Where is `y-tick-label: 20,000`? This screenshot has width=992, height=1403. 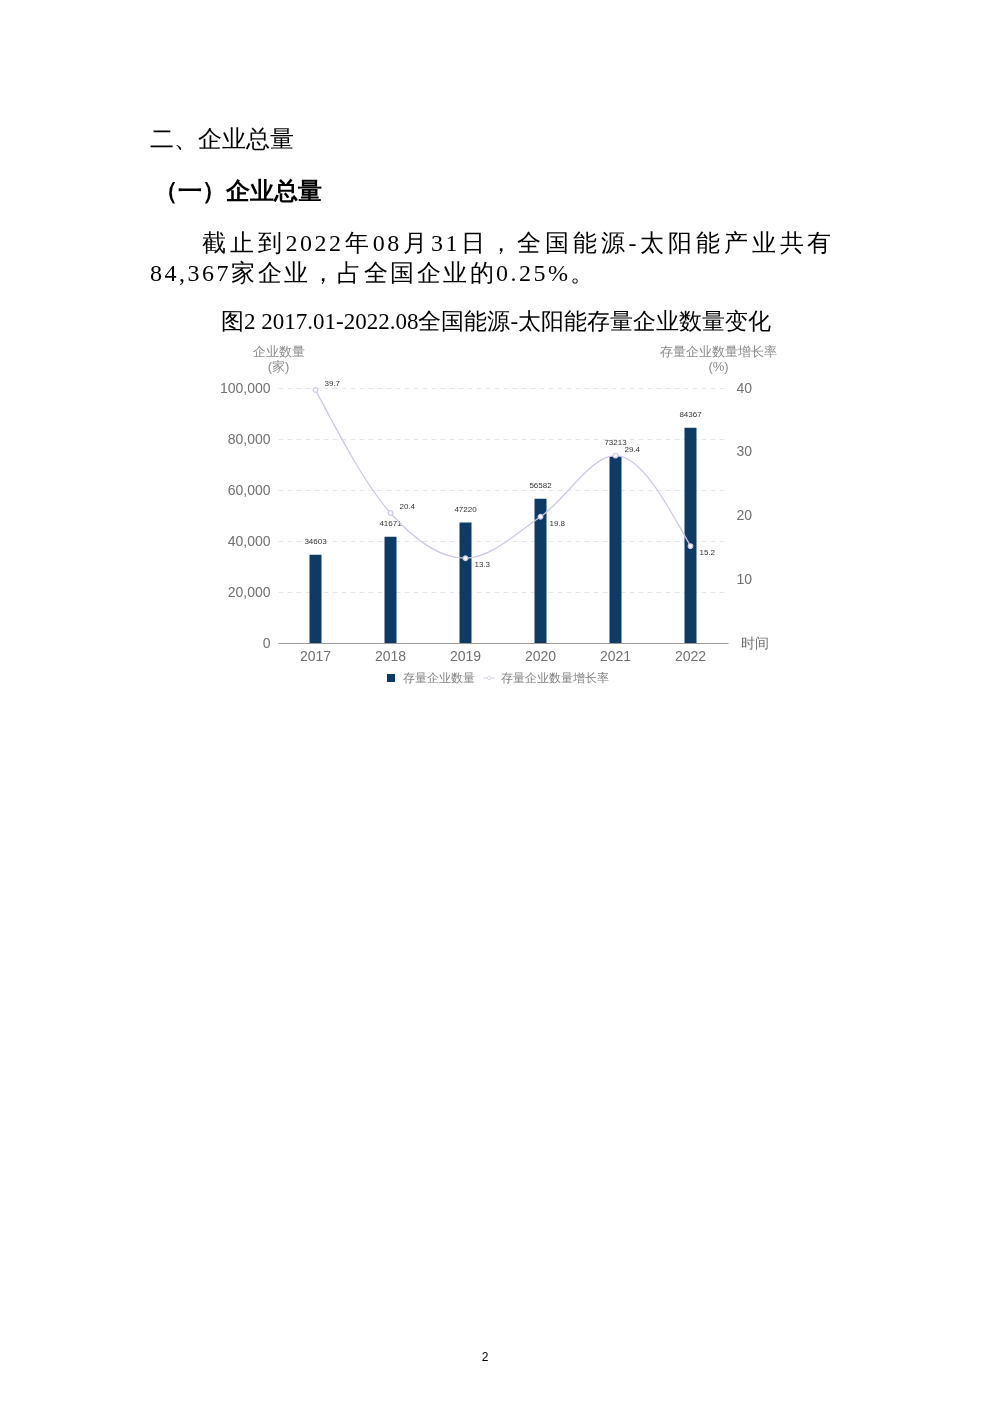 y-tick-label: 20,000 is located at coordinates (249, 591).